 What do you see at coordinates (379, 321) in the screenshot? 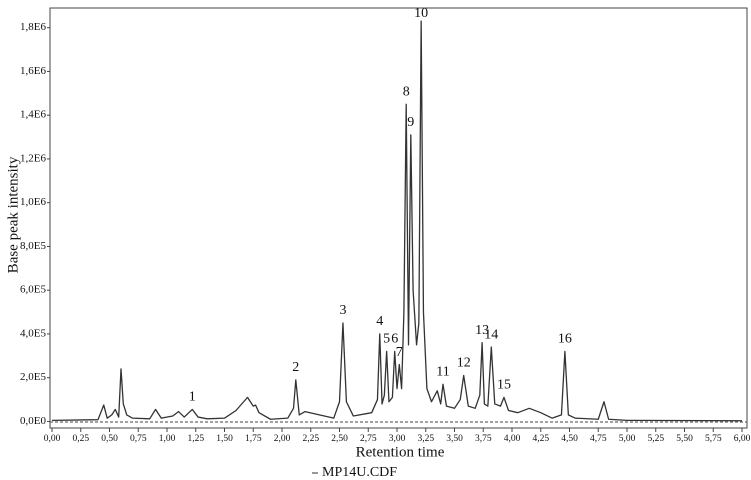
I see `peak-label: 4` at bounding box center [379, 321].